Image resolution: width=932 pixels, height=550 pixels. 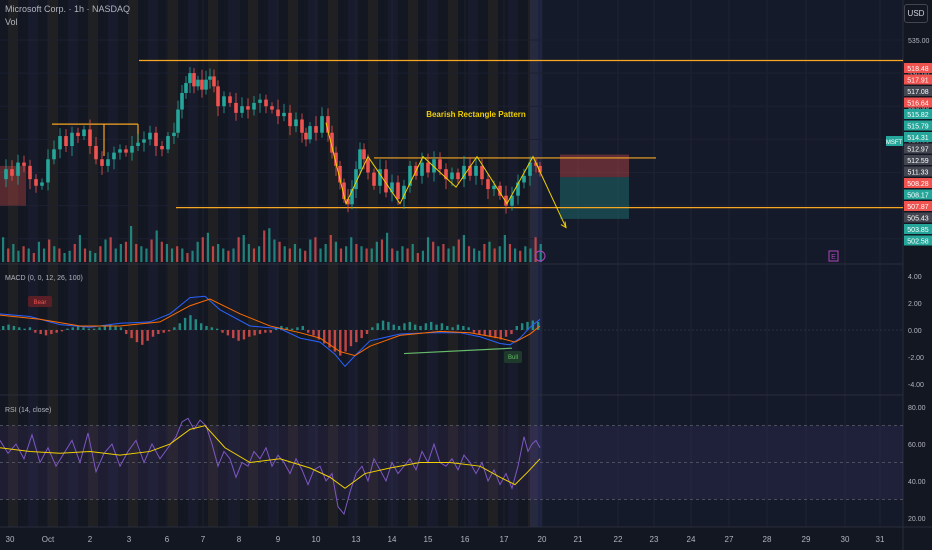 What do you see at coordinates (918, 115) in the screenshot?
I see `price-label: 515.82` at bounding box center [918, 115].